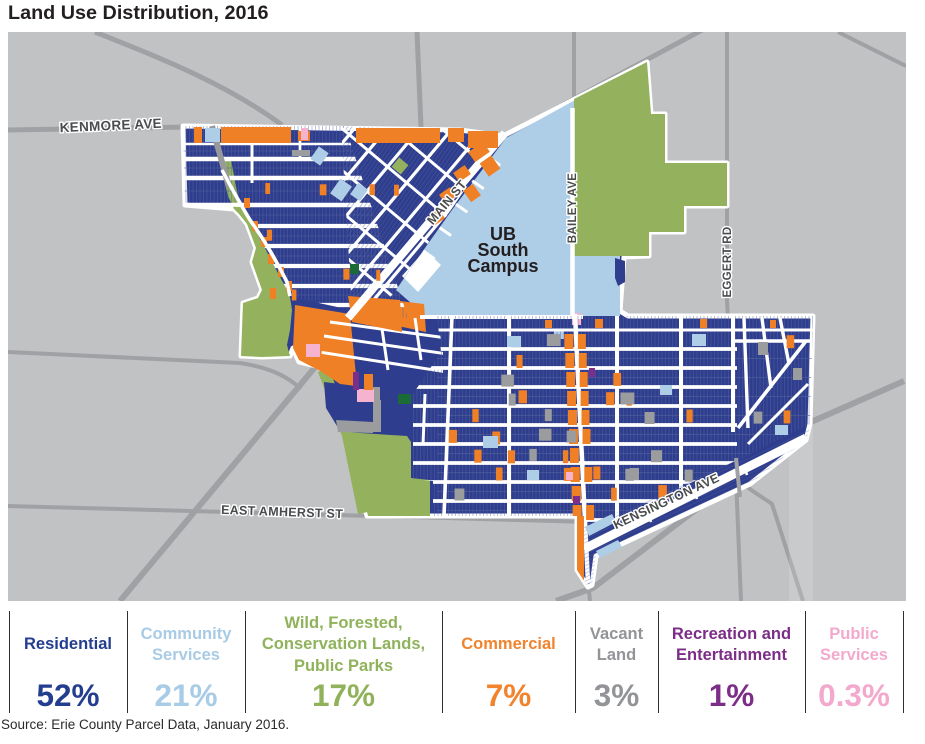  I want to click on svg-text: UB, so click(503, 234).